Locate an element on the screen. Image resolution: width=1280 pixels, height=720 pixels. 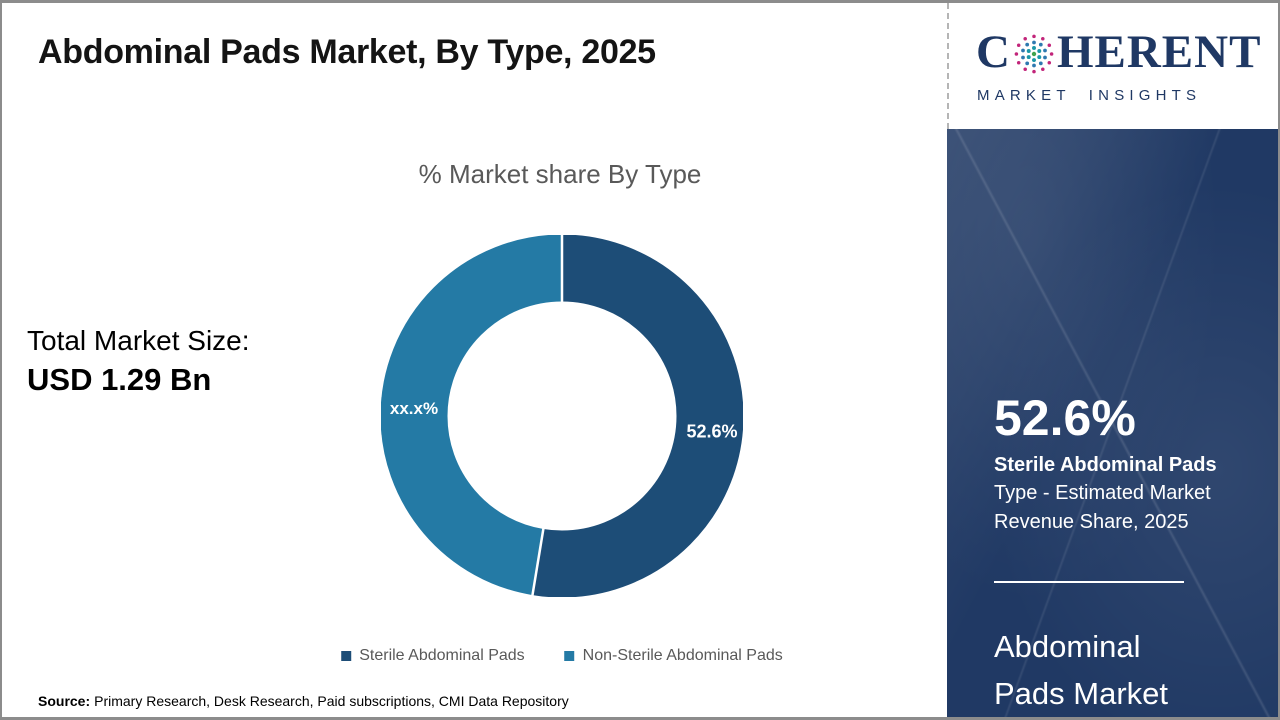
slice-separator-bottom is located at coordinates (538, 561).